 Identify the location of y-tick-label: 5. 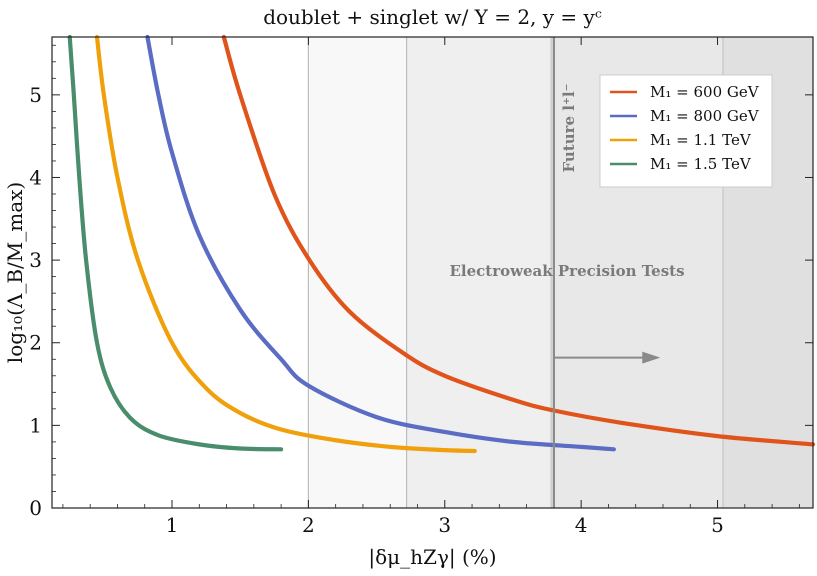
(35, 95).